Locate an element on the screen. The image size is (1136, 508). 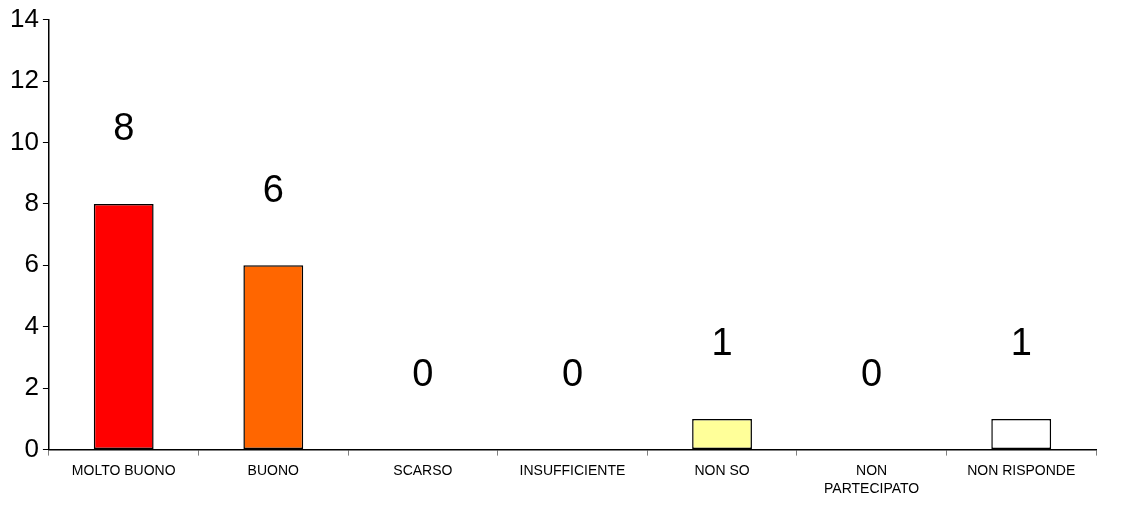
y-tick-label: 10 is located at coordinates (24, 140).